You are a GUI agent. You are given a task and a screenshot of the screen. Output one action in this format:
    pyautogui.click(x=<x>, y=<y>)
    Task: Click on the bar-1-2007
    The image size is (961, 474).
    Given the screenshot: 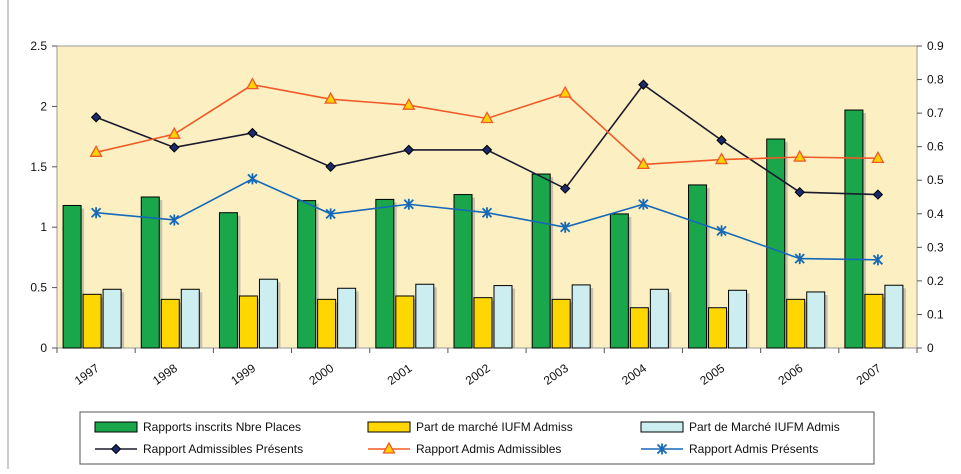 What is the action you would take?
    pyautogui.click(x=854, y=229)
    